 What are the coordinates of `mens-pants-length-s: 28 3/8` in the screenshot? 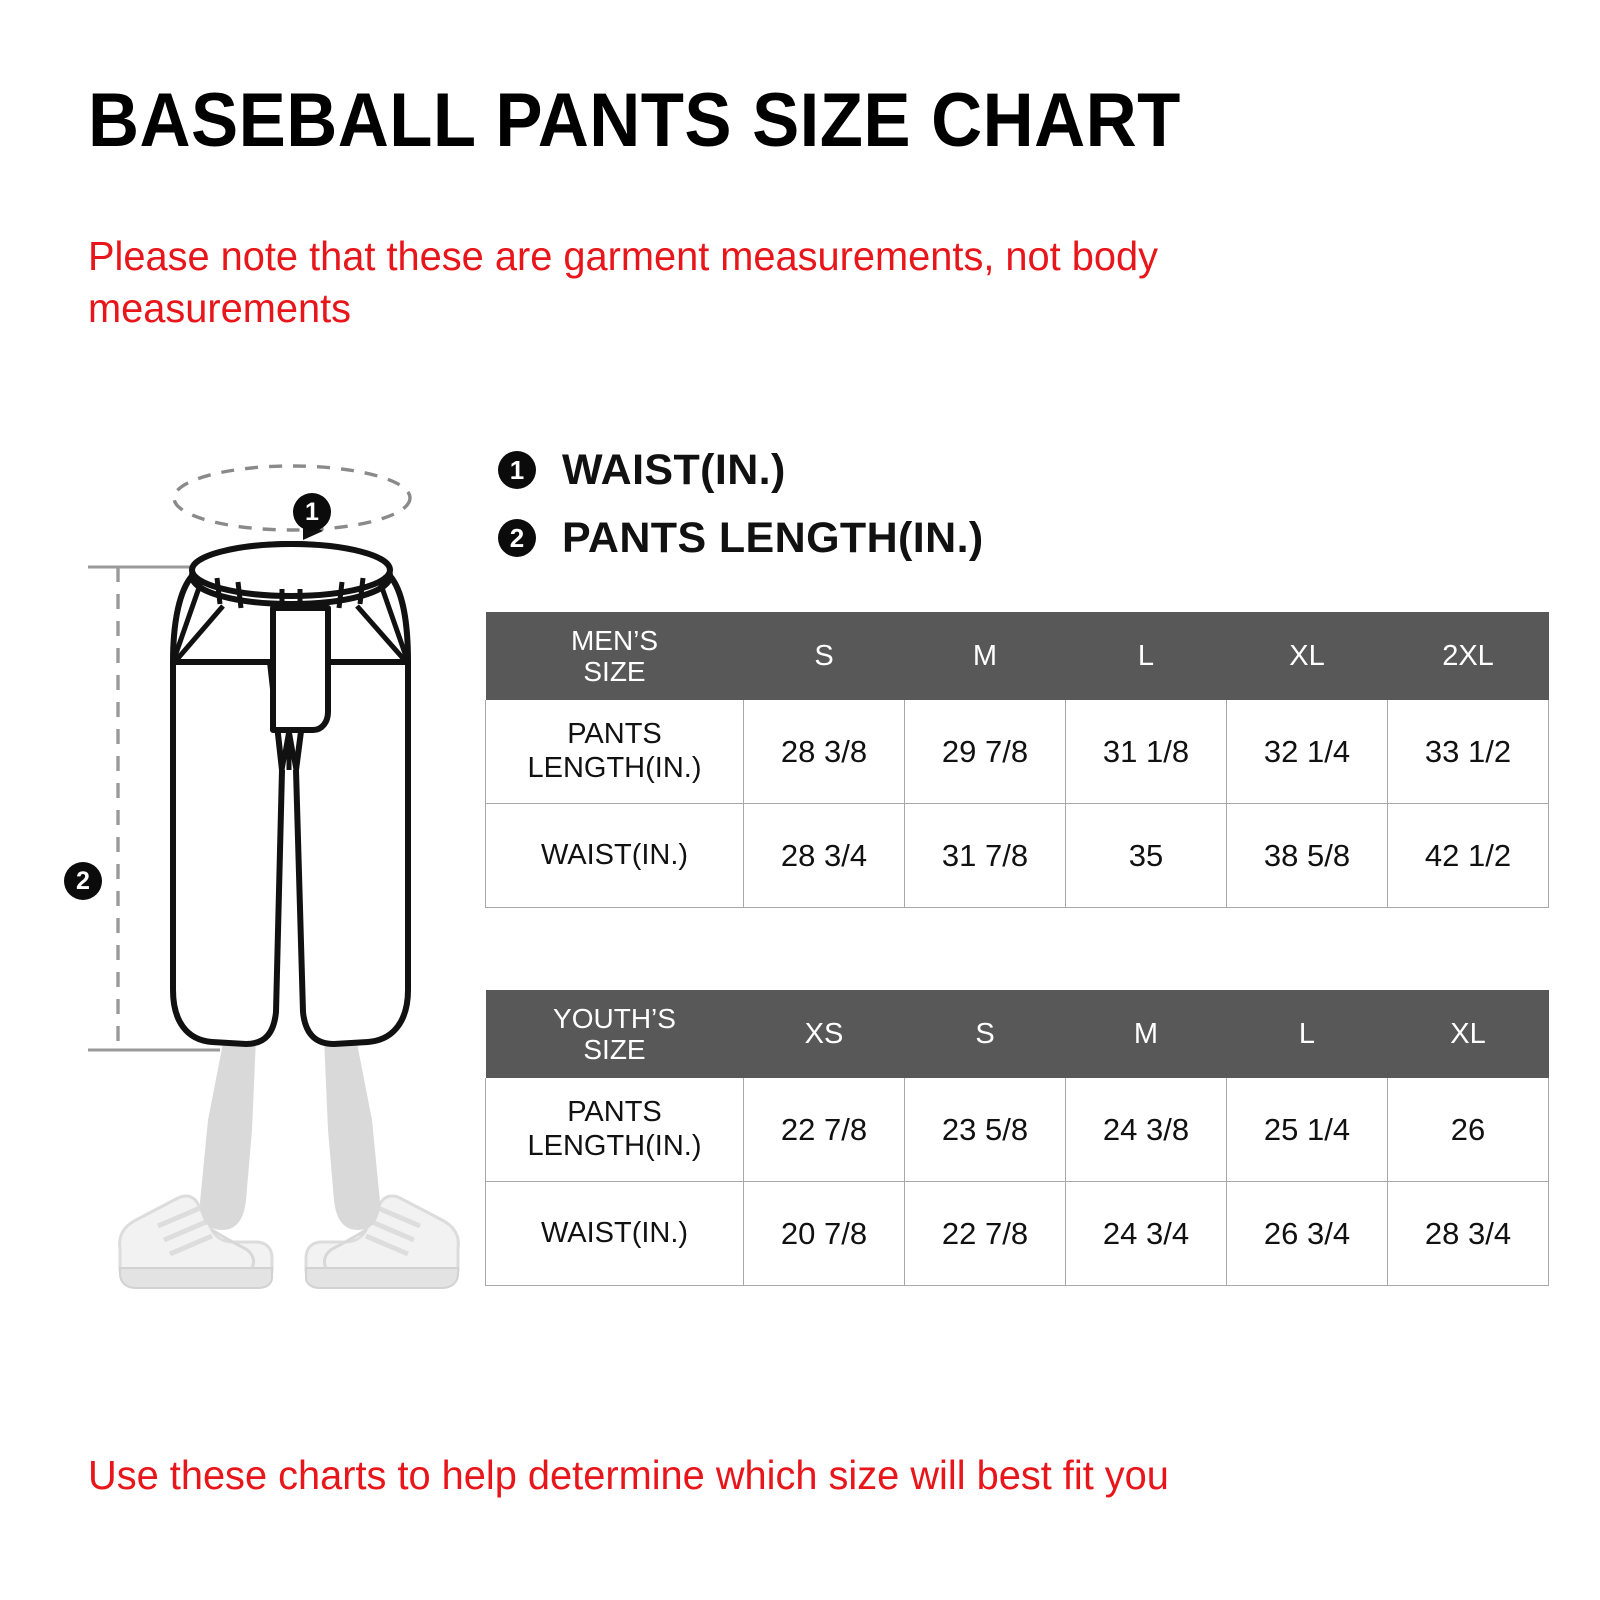 It's located at (824, 752).